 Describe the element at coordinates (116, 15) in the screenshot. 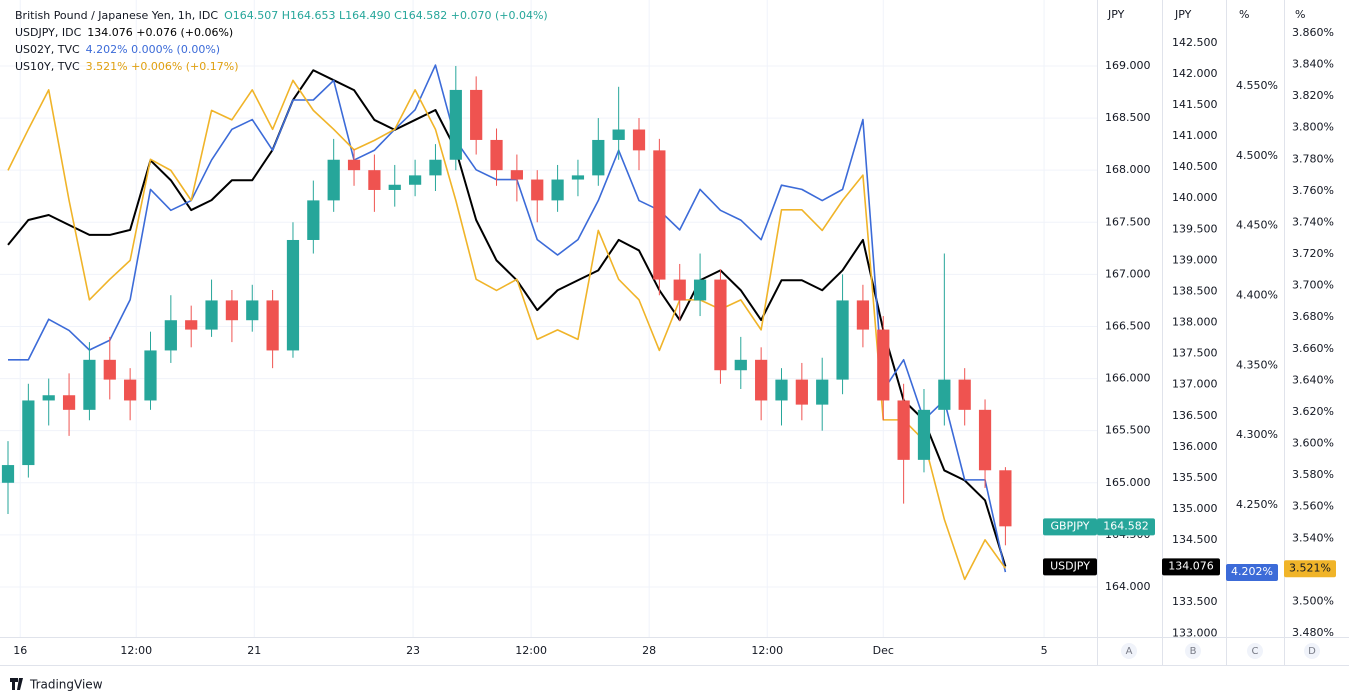

I see `legend-title: British Pound / Japanese Yen, 1h, IDC` at that location.